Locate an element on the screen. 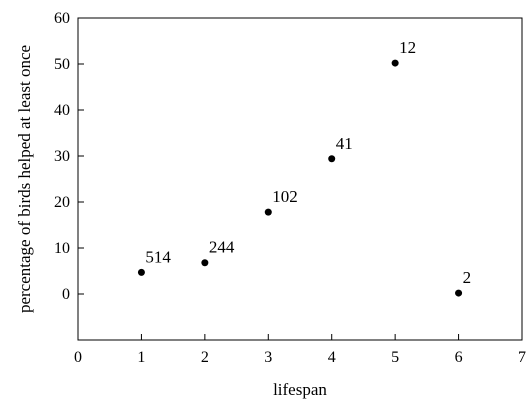 Image resolution: width=531 pixels, height=403 pixels. y-tick-label: 40 is located at coordinates (62, 110).